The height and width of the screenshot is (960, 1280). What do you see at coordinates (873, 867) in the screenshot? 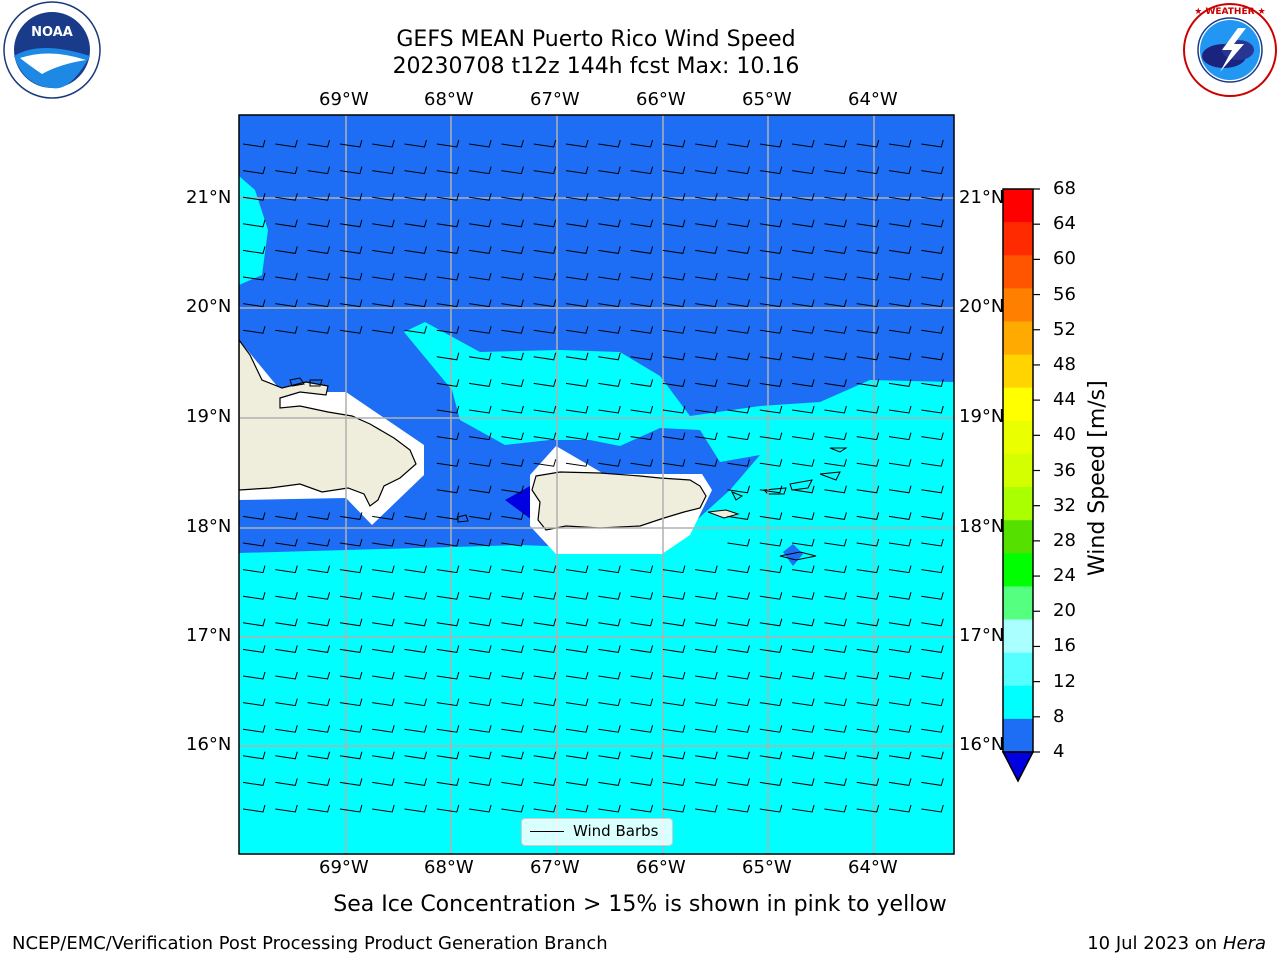
I see `lon-label-bottom: 64°W` at bounding box center [873, 867].